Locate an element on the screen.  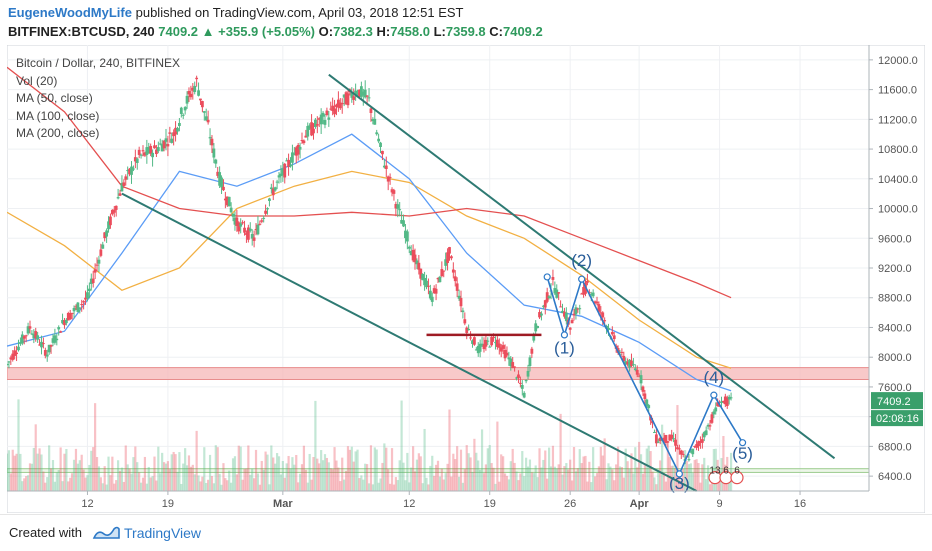
footer: Created with TradingView is located at coordinates (466, 532).